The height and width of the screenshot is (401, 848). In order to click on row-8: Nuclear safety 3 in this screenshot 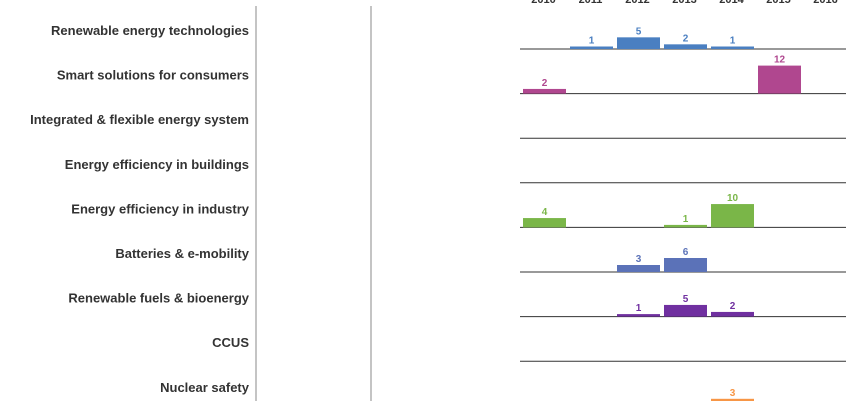, I will do `click(457, 390)`.